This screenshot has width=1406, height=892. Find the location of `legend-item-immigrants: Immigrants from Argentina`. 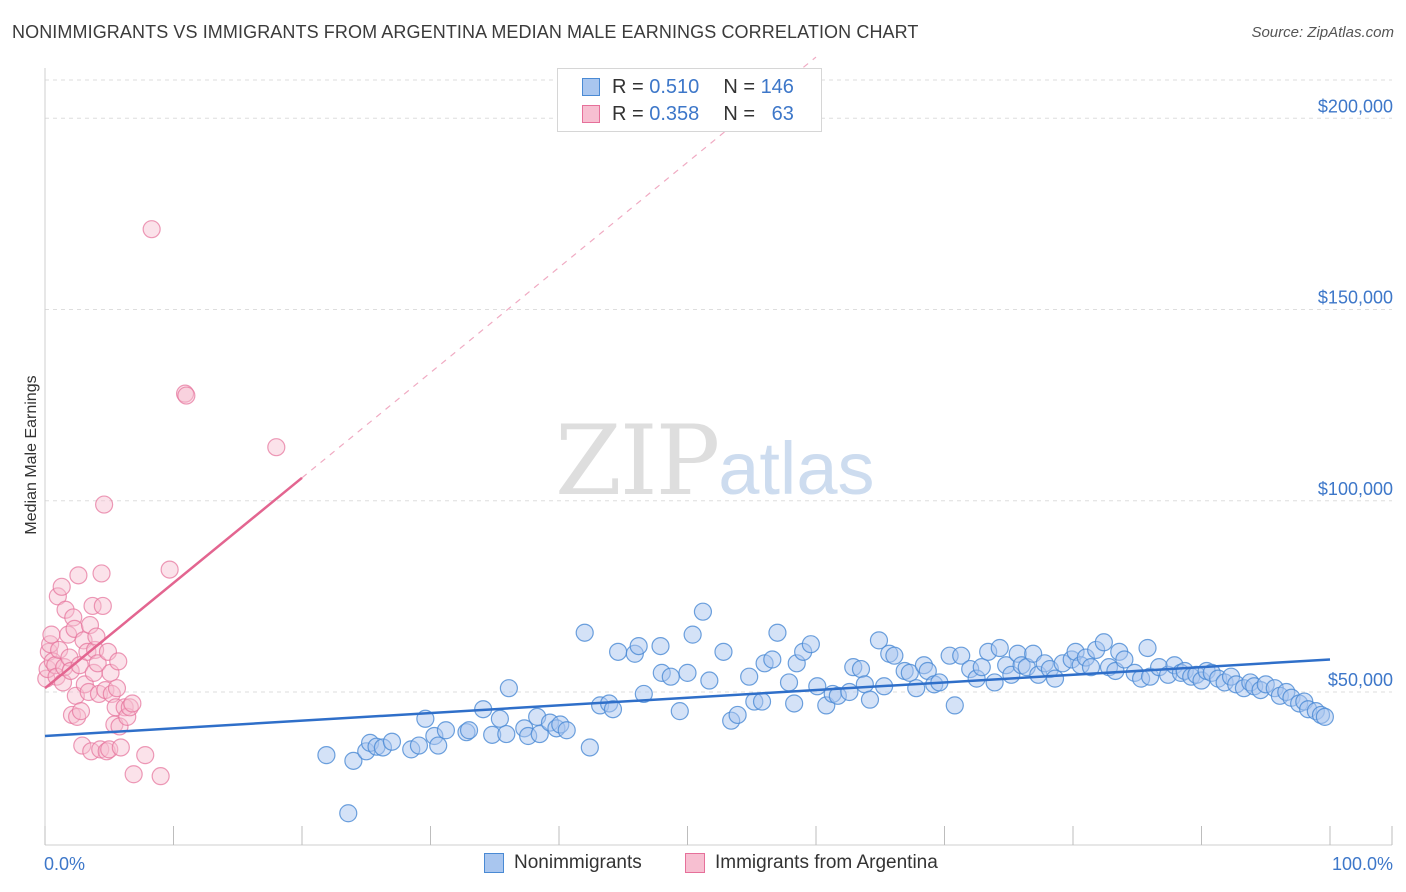

legend-item-immigrants: Immigrants from Argentina is located at coordinates (811, 863).